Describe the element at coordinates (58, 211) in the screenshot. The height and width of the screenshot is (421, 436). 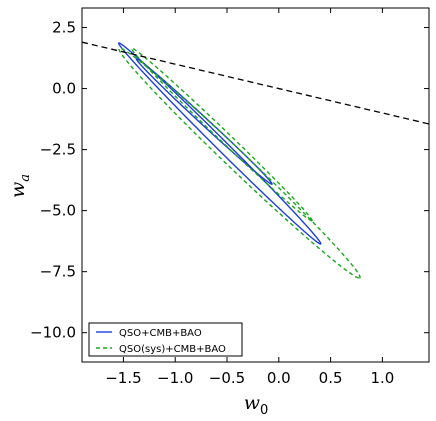
I see `y-tick-label: −5.0` at that location.